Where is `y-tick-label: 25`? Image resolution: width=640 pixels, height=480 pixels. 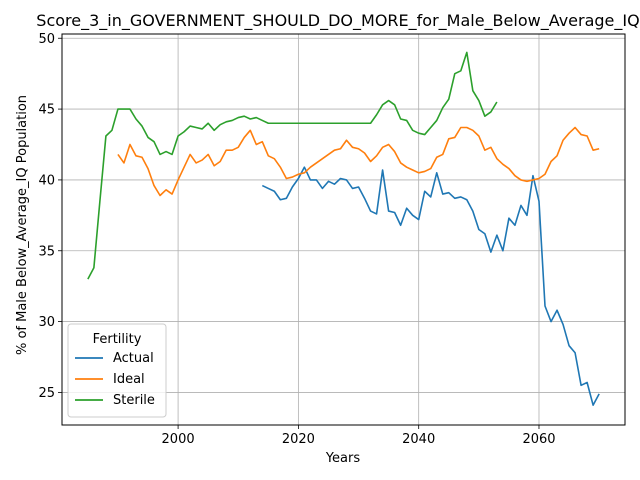 y-tick-label: 25 is located at coordinates (46, 393).